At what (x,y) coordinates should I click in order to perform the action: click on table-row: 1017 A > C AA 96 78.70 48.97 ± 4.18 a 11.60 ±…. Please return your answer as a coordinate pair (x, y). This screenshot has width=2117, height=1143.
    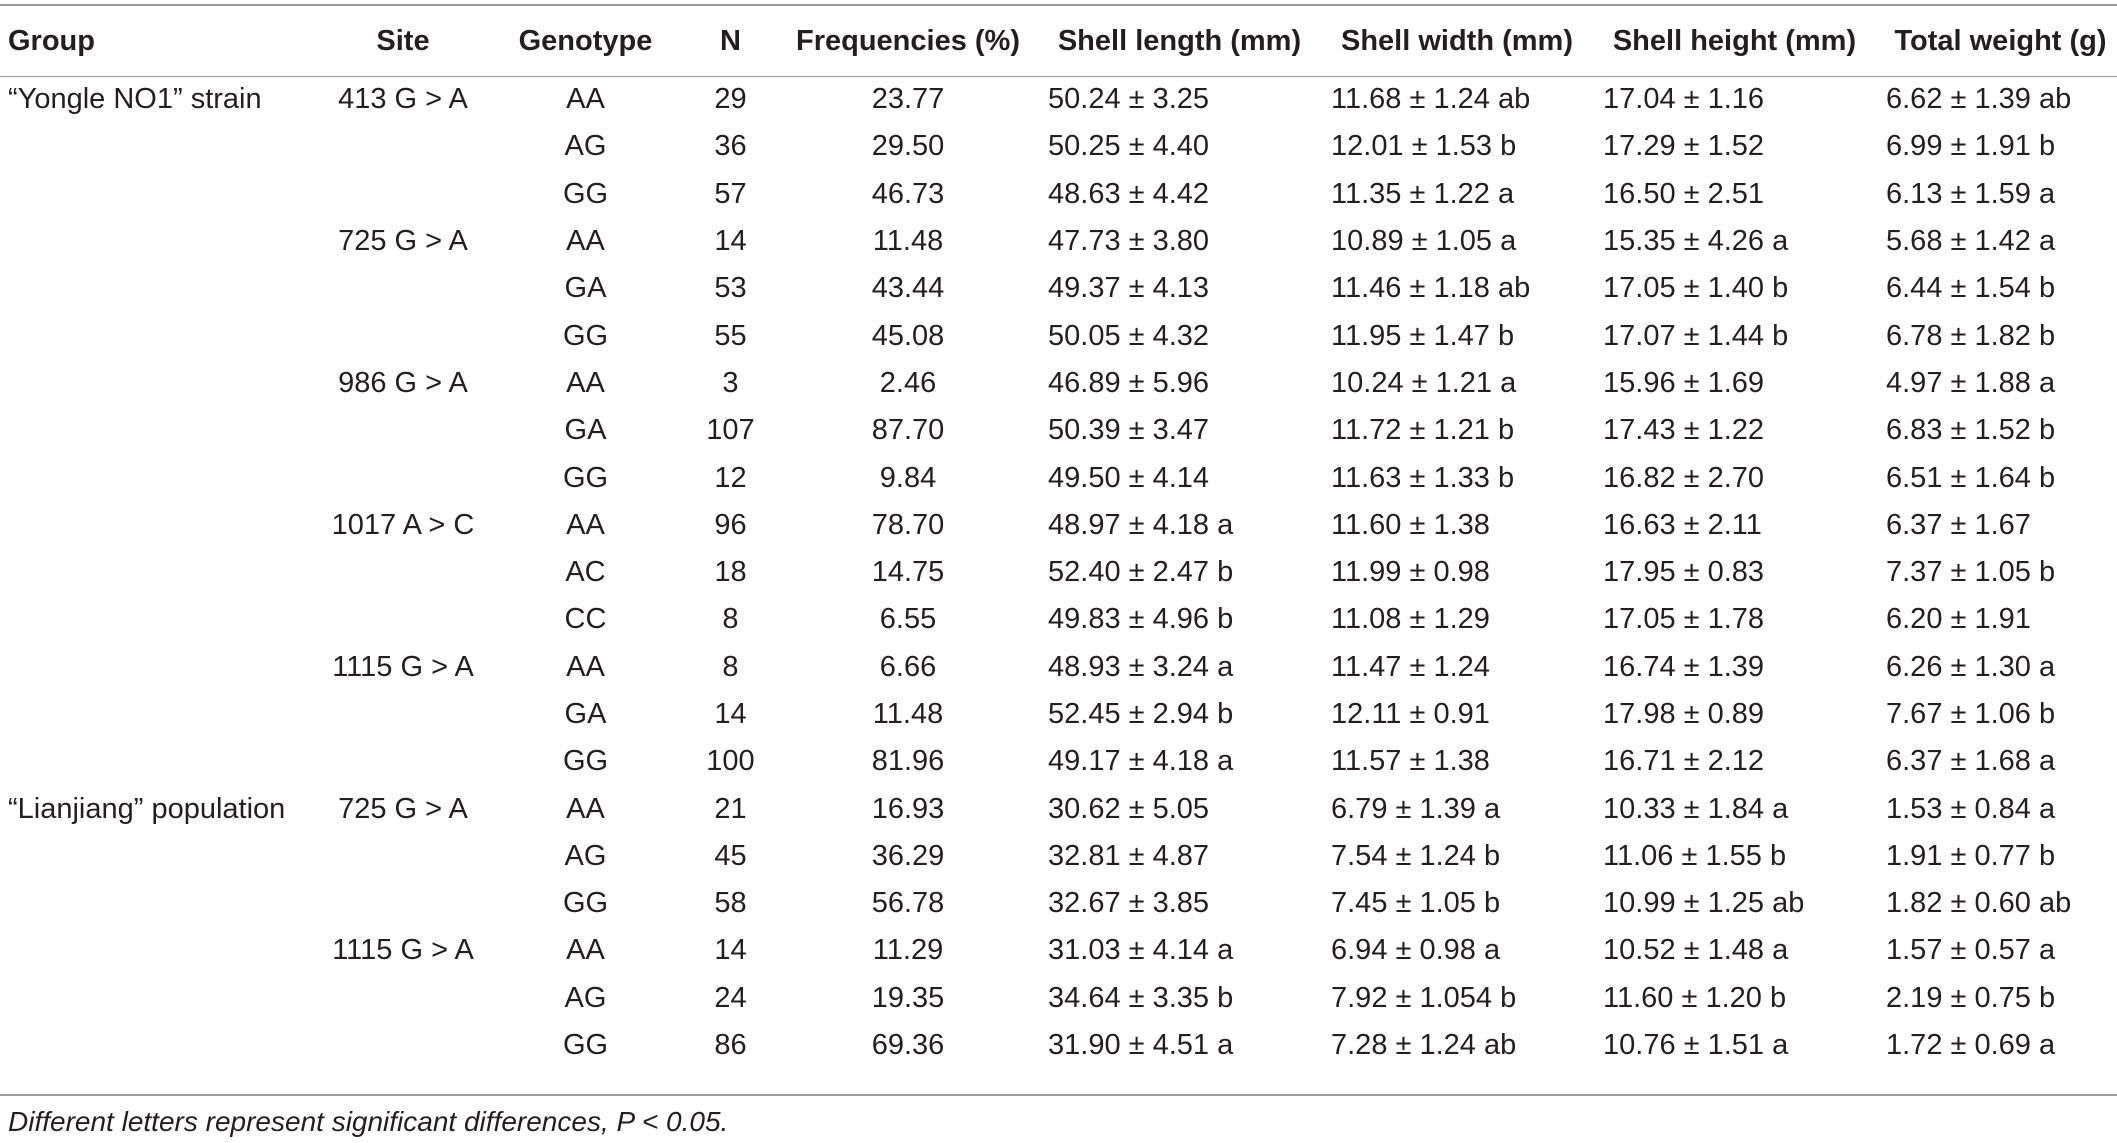
    Looking at the image, I should click on (1058, 525).